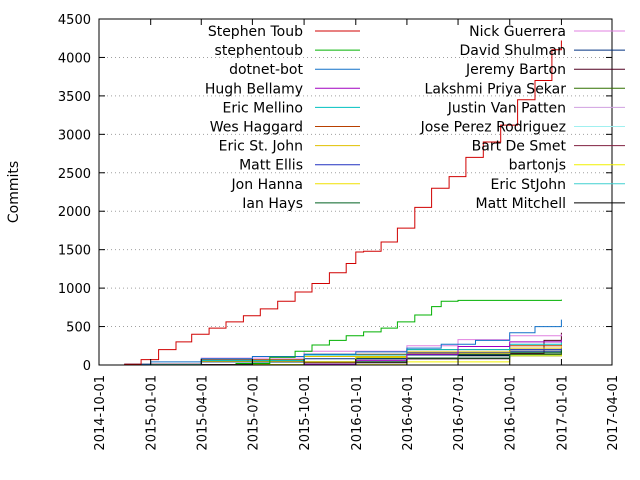  I want to click on legend-label: stephentoub, so click(259, 51).